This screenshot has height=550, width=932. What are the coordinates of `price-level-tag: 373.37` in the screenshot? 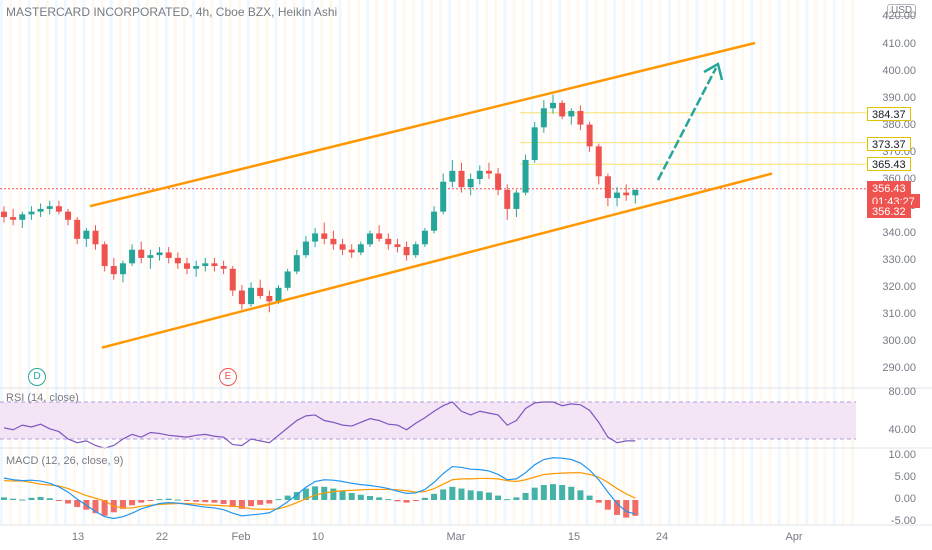 It's located at (889, 144).